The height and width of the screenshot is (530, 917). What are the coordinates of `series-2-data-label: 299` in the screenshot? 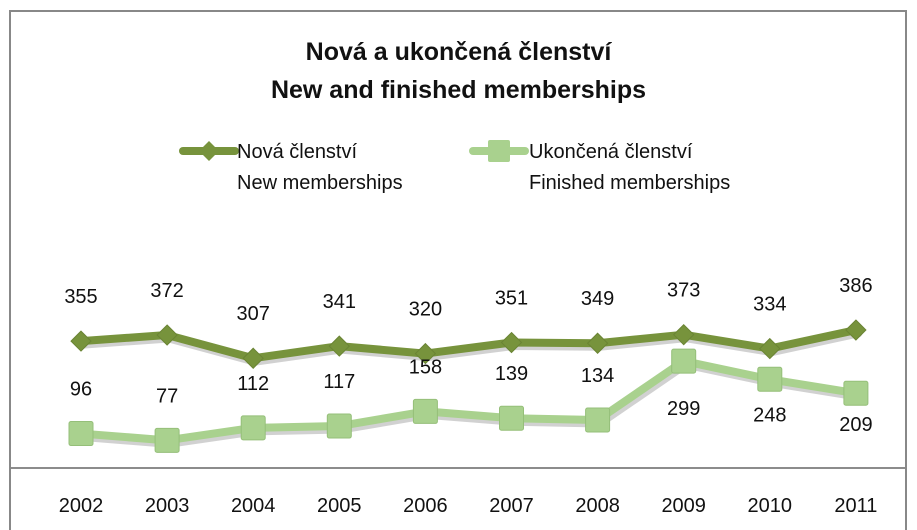 It's located at (683, 409).